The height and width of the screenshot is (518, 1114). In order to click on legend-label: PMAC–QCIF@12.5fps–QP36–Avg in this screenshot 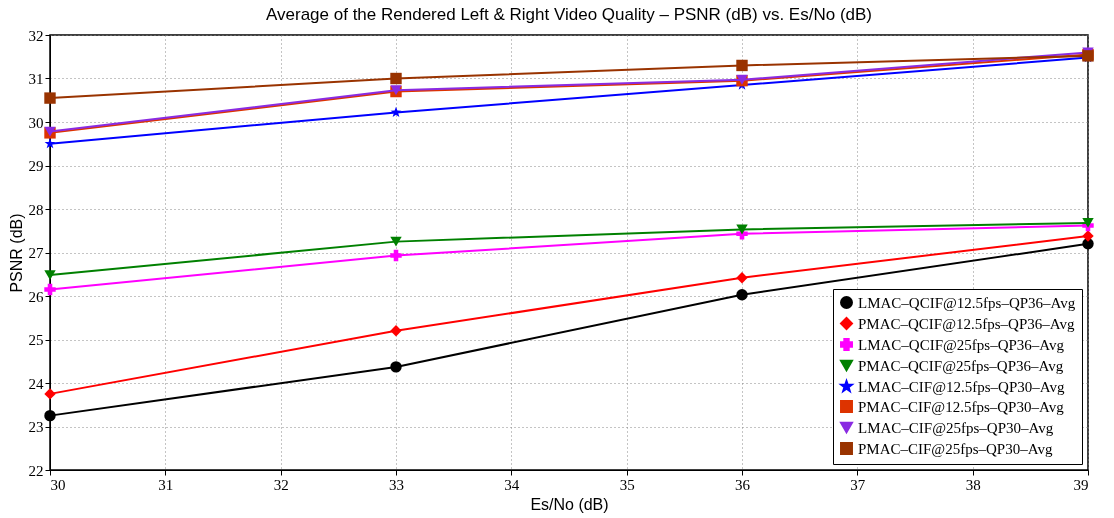, I will do `click(966, 323)`.